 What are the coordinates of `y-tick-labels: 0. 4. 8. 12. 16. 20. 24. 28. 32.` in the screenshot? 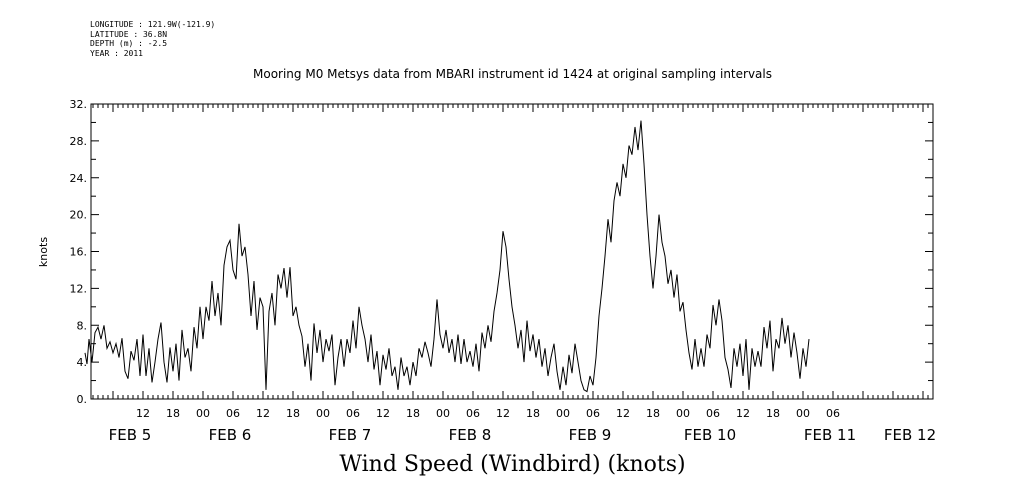 It's located at (79, 252).